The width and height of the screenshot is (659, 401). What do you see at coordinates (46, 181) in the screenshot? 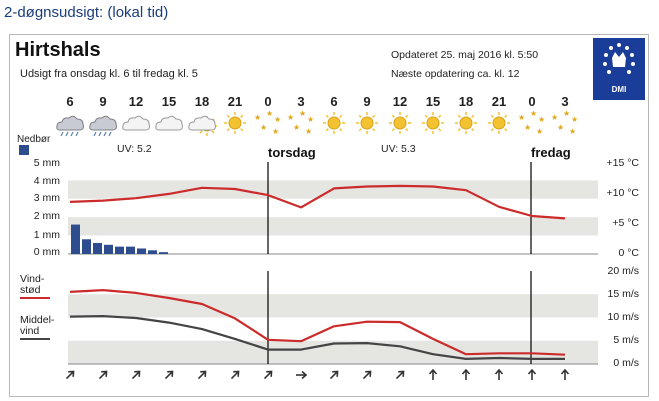
I see `precip-axis-tick: 4 mm` at bounding box center [46, 181].